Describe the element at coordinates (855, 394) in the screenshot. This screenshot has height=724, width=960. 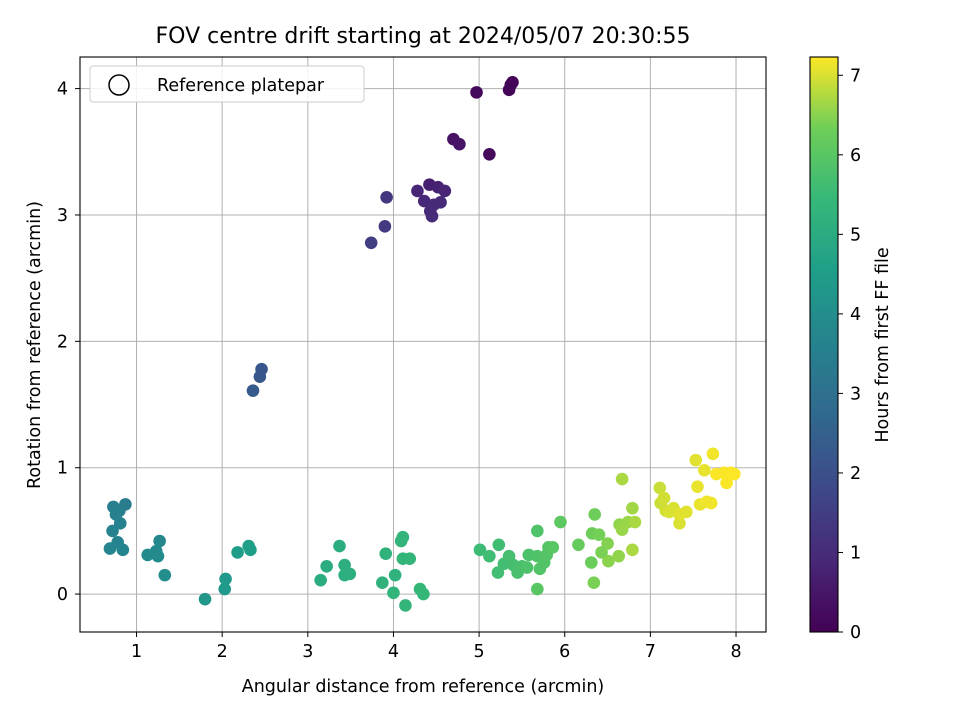
I see `colorbar-tick-label: 3` at that location.